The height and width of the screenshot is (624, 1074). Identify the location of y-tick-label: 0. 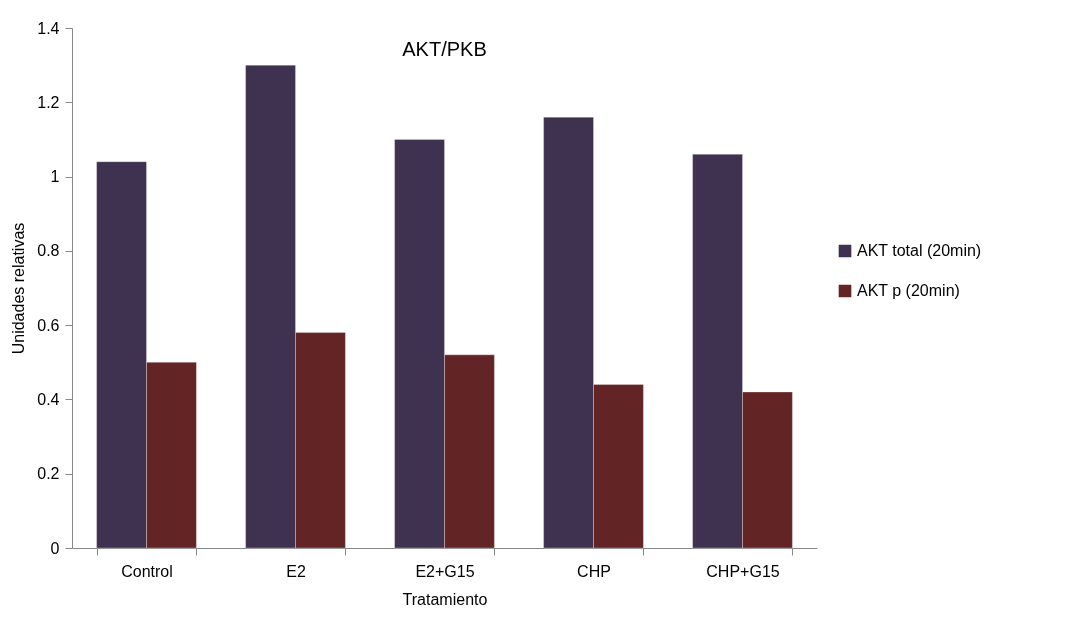
(55, 548).